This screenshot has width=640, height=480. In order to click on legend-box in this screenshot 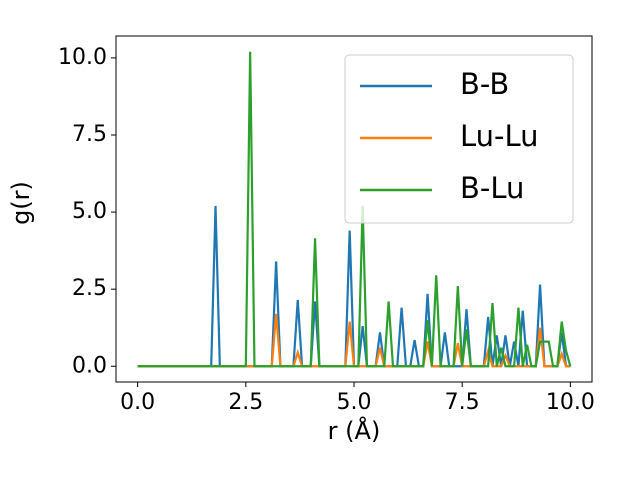, I will do `click(459, 139)`.